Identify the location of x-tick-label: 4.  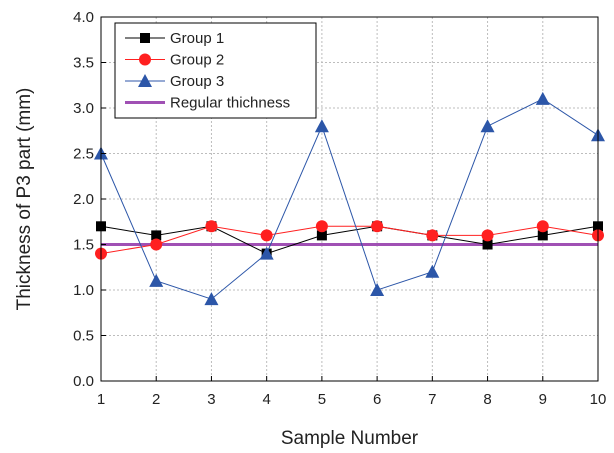
(266, 399).